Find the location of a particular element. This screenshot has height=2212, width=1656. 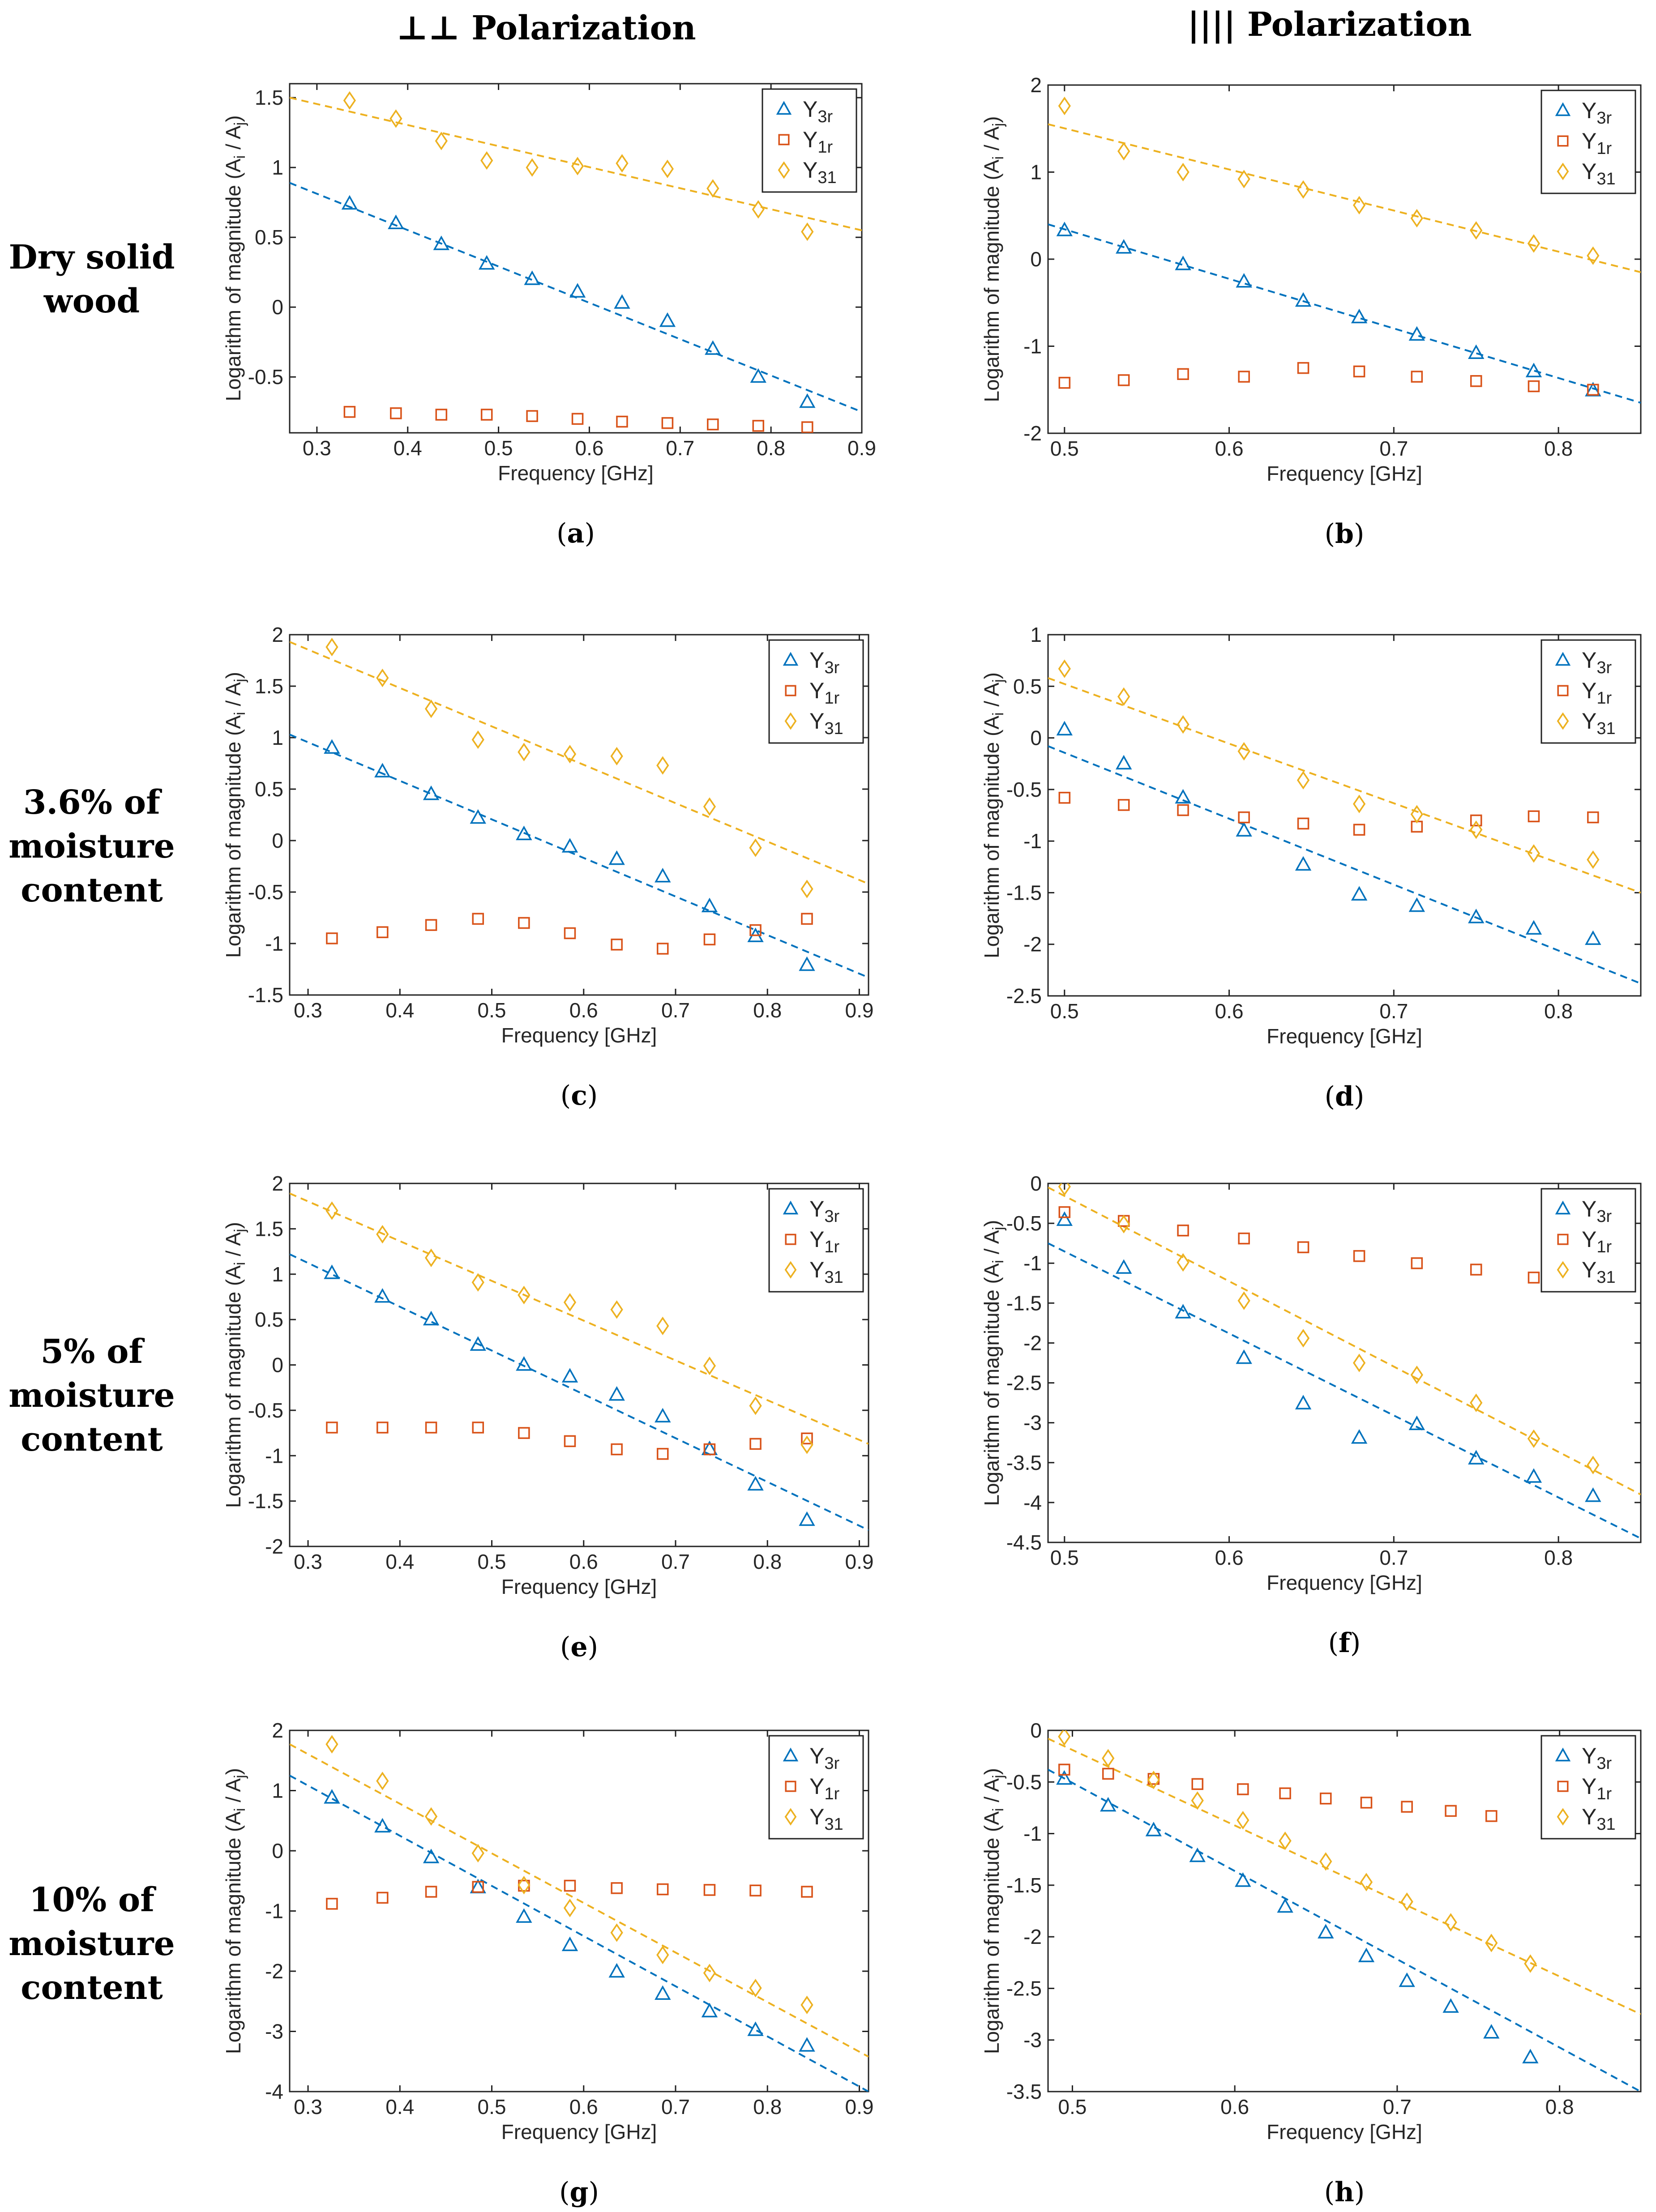

x-tick-label: 0.5 is located at coordinates (492, 1561).